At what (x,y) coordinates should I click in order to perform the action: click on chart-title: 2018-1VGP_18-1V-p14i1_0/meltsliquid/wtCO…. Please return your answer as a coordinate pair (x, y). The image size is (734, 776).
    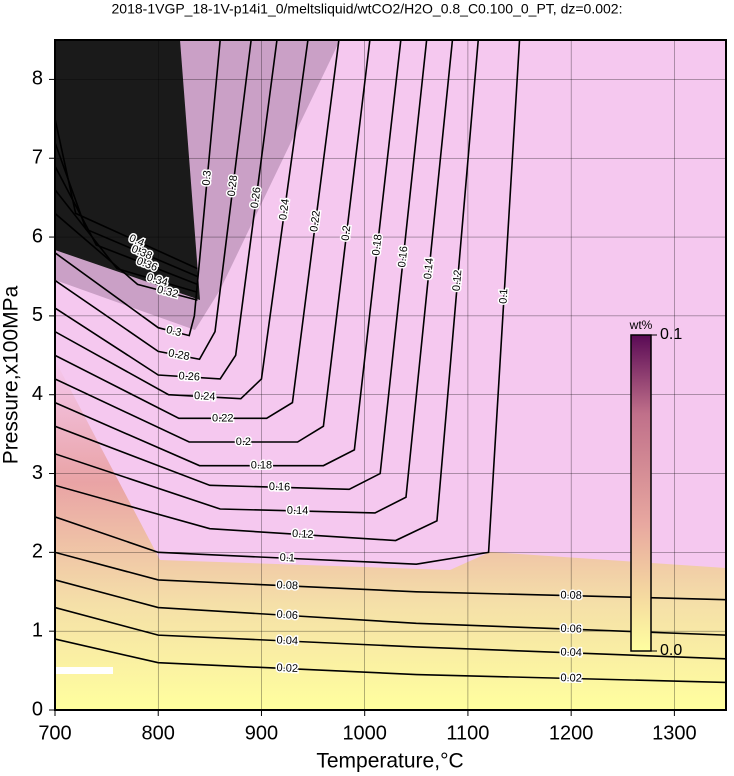
    Looking at the image, I should click on (367, 9).